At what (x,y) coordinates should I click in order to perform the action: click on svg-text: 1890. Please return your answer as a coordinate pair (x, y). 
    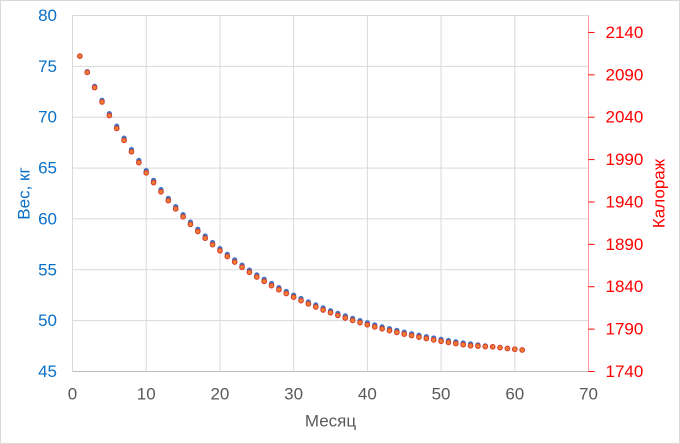
    Looking at the image, I should click on (625, 244).